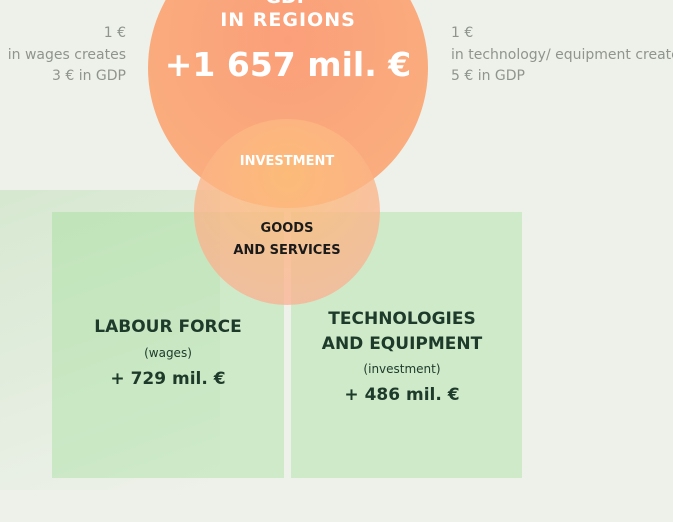 This screenshot has width=673, height=522. I want to click on tech-title-line: TECHNOLOGIES, so click(402, 319).